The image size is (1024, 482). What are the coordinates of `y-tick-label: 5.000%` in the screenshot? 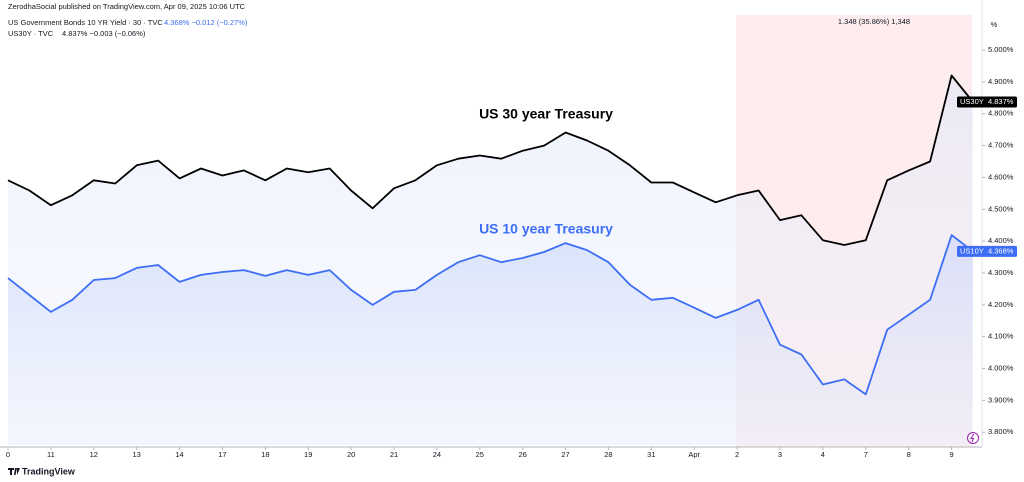 It's located at (1001, 49).